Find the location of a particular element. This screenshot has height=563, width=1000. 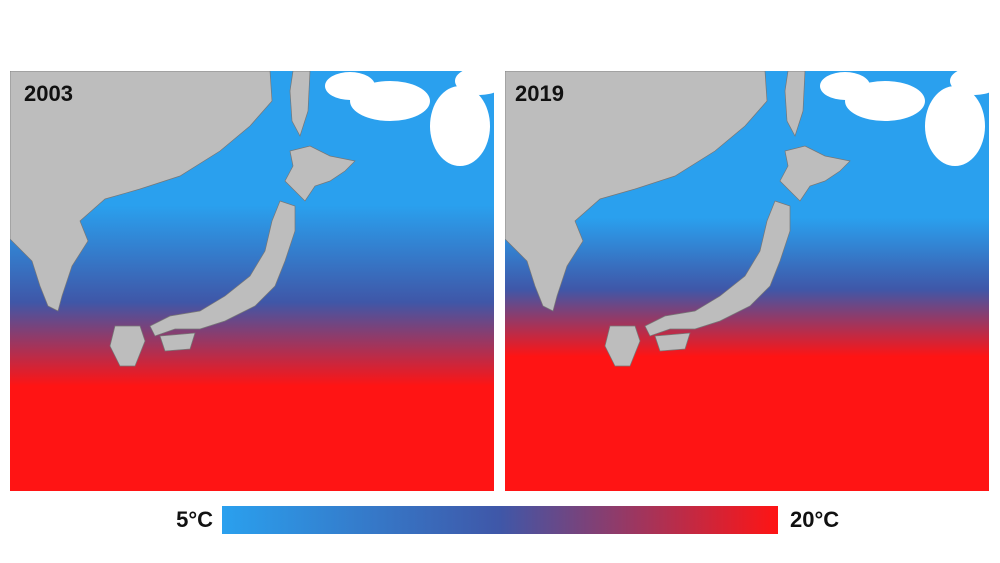

panel-label: 2003 is located at coordinates (48, 93).